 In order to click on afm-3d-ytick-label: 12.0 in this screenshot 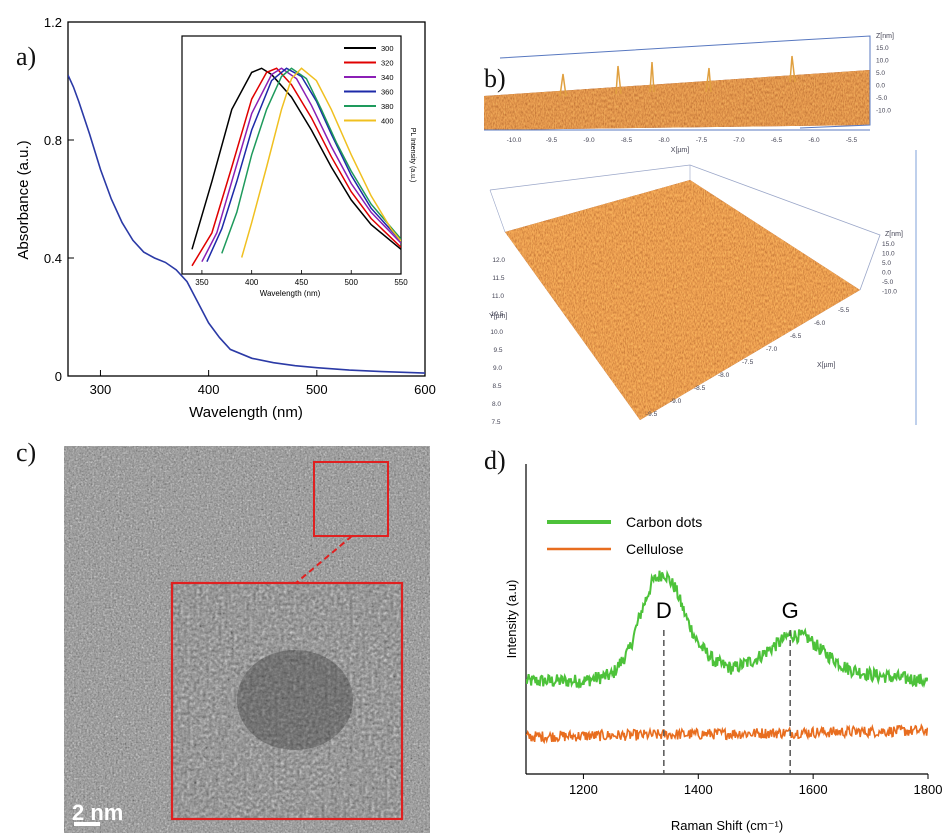, I will do `click(498, 260)`.